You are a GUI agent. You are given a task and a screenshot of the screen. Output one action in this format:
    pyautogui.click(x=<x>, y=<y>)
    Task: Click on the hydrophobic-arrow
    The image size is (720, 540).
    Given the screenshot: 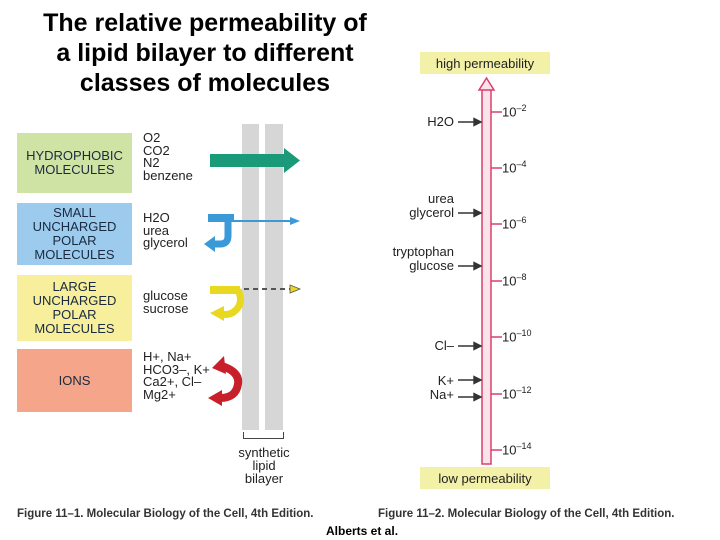 What is the action you would take?
    pyautogui.click(x=255, y=160)
    